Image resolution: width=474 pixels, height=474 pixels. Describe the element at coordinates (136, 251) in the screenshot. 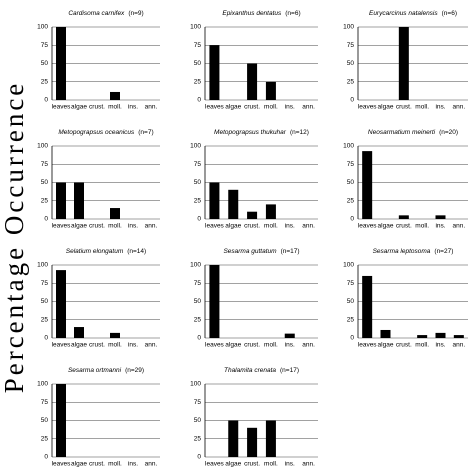

I see `sample-size: (n=14)` at that location.